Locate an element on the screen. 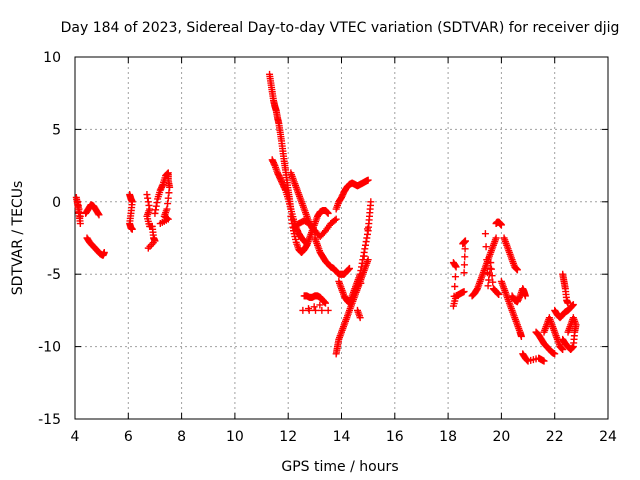  y-tick-label: 5 is located at coordinates (56, 130).